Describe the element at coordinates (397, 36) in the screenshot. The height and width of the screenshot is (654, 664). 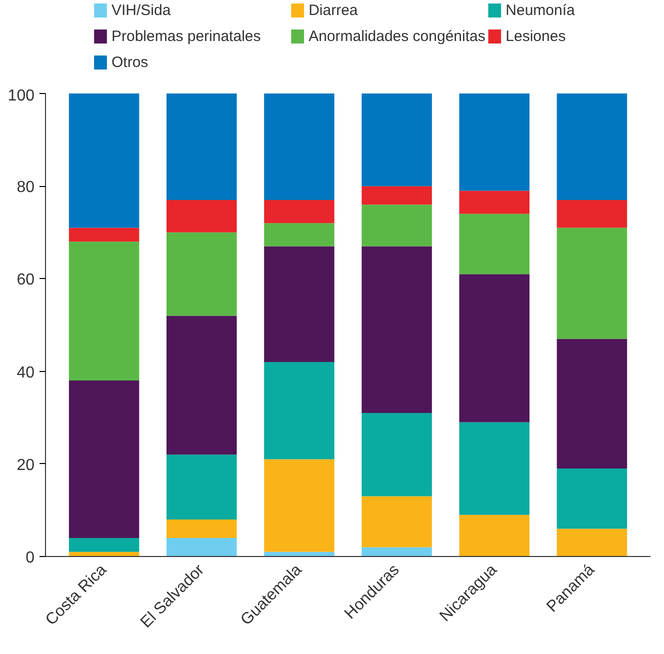
I see `legend-label: Anormalidades congénitas` at that location.